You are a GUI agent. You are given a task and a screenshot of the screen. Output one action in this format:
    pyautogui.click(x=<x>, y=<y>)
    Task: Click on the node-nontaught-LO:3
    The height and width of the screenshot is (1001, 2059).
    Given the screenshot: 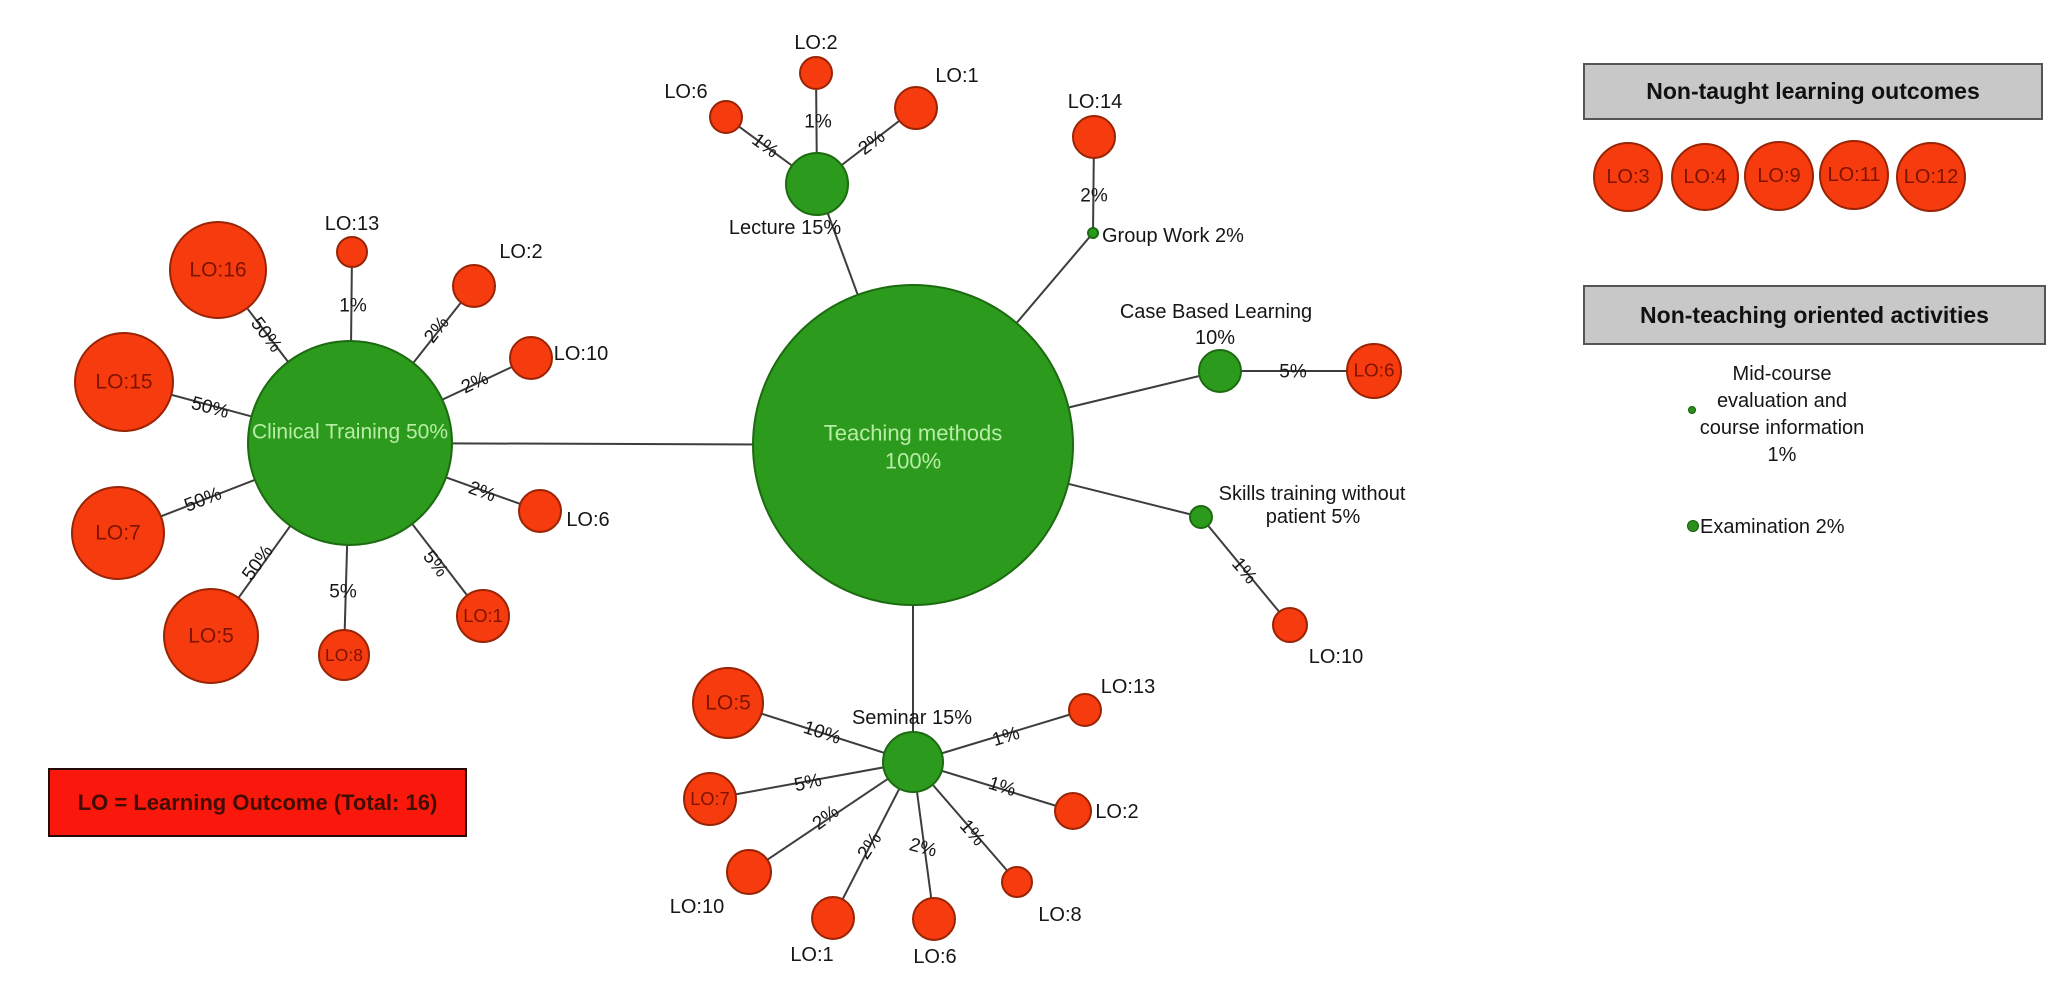 What is the action you would take?
    pyautogui.click(x=1628, y=177)
    